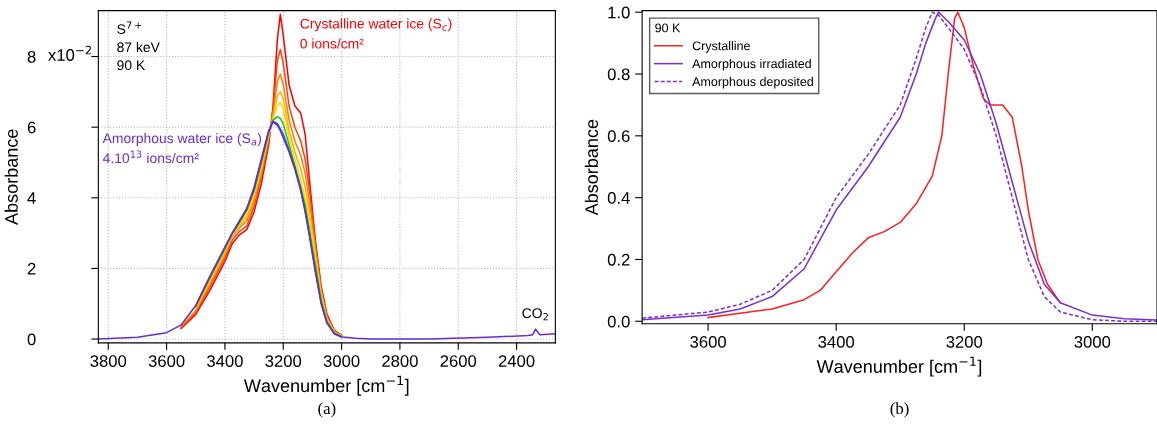 This screenshot has height=426, width=1157. I want to click on y-tick-label: 0, so click(31, 339).